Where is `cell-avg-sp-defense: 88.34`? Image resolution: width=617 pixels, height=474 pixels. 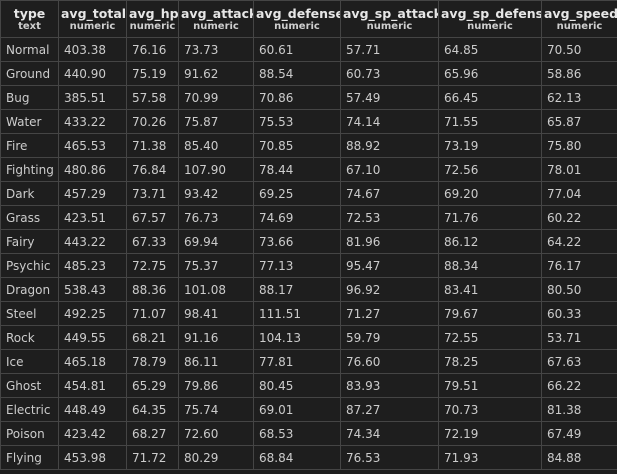 cell-avg-sp-defense: 88.34 is located at coordinates (490, 265).